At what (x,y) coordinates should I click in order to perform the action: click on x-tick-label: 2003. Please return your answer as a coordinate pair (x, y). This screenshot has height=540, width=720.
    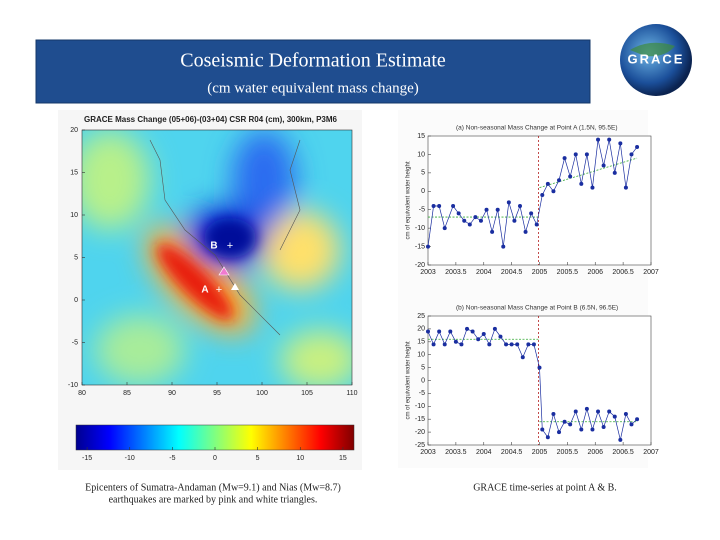
    Looking at the image, I should click on (428, 272).